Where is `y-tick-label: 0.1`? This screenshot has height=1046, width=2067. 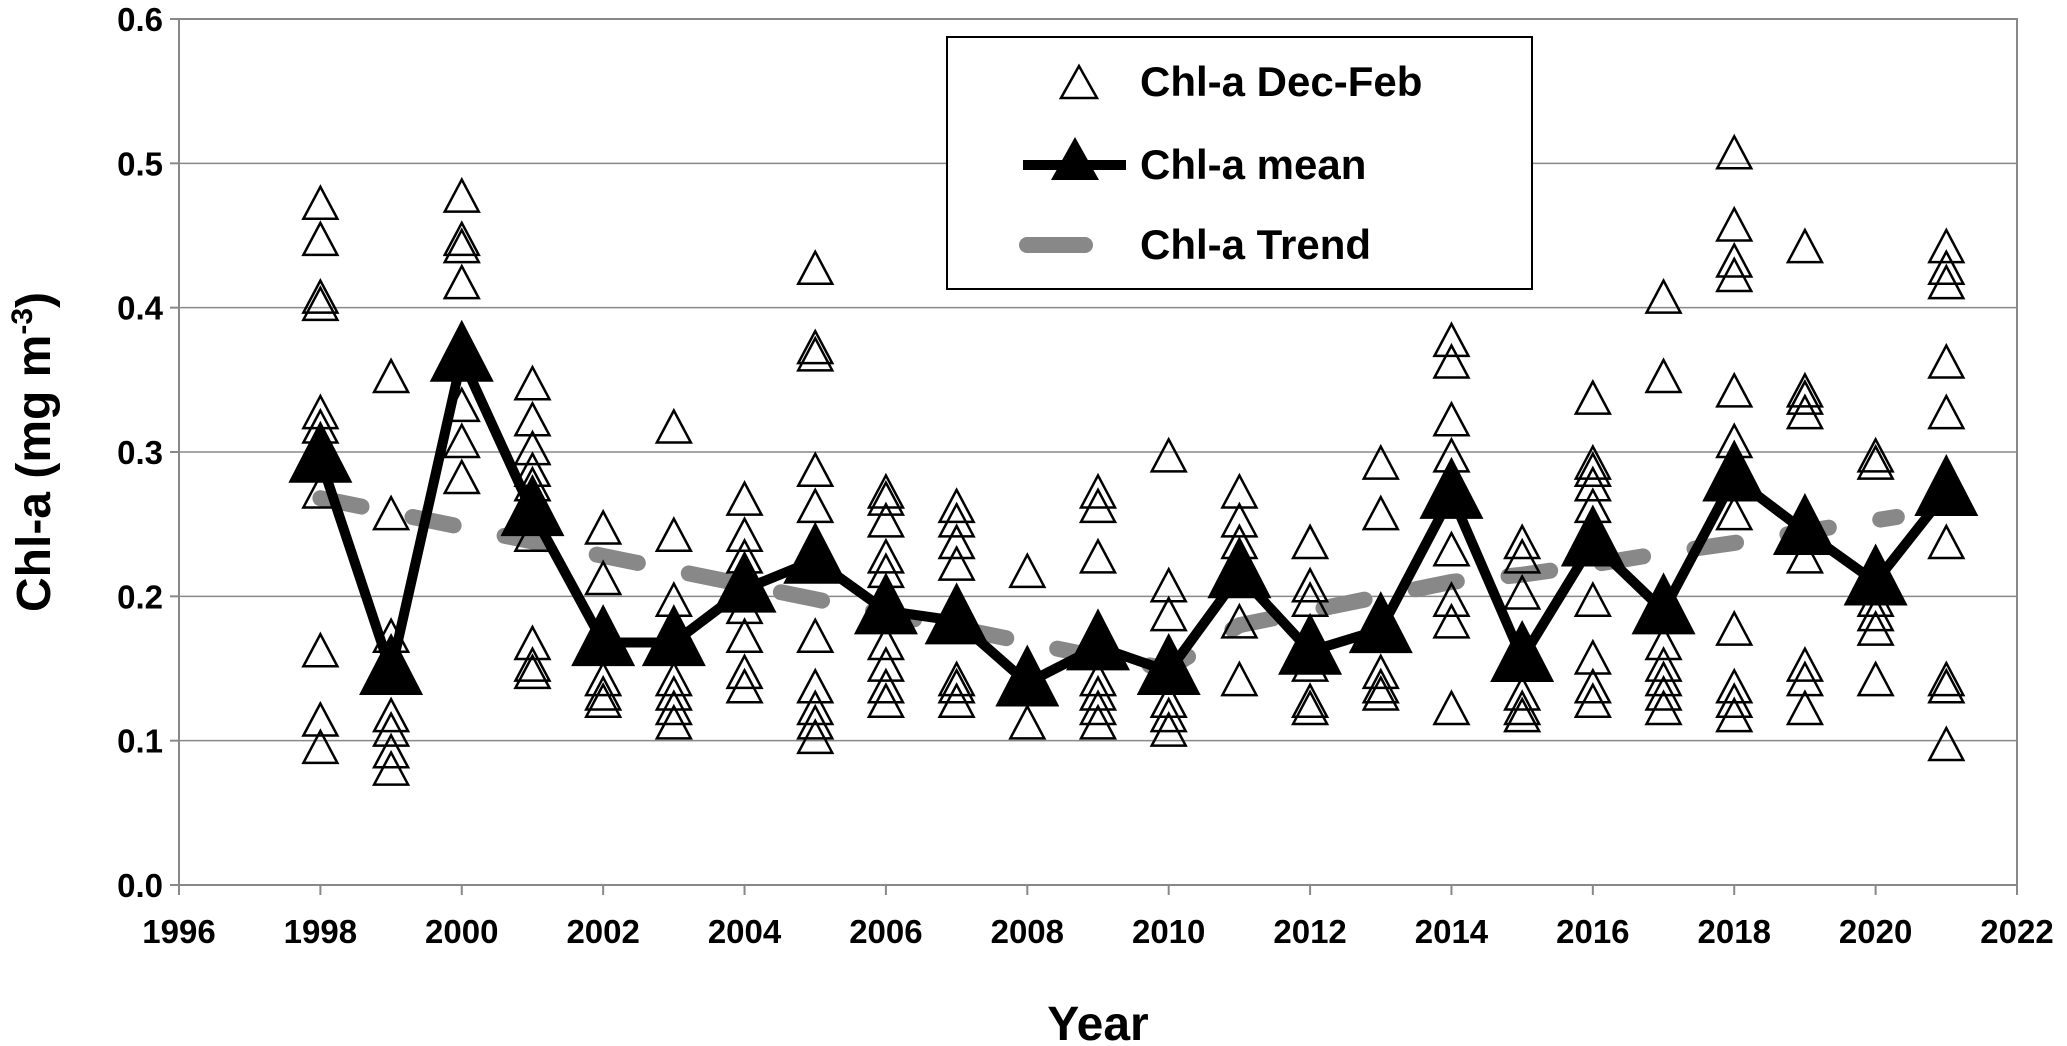 y-tick-label: 0.1 is located at coordinates (140, 741).